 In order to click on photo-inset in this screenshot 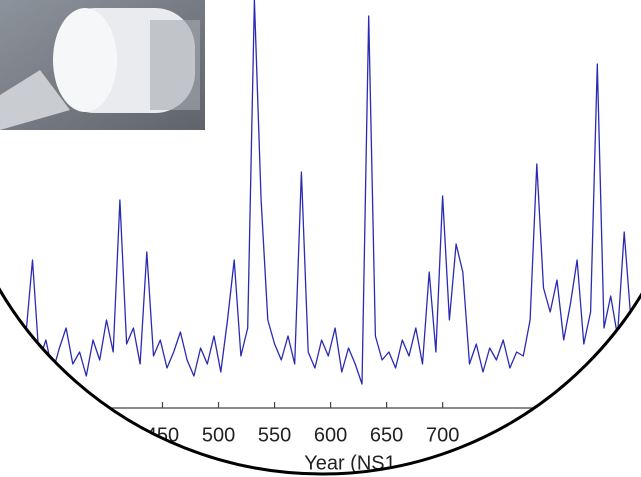, I will do `click(102, 65)`.